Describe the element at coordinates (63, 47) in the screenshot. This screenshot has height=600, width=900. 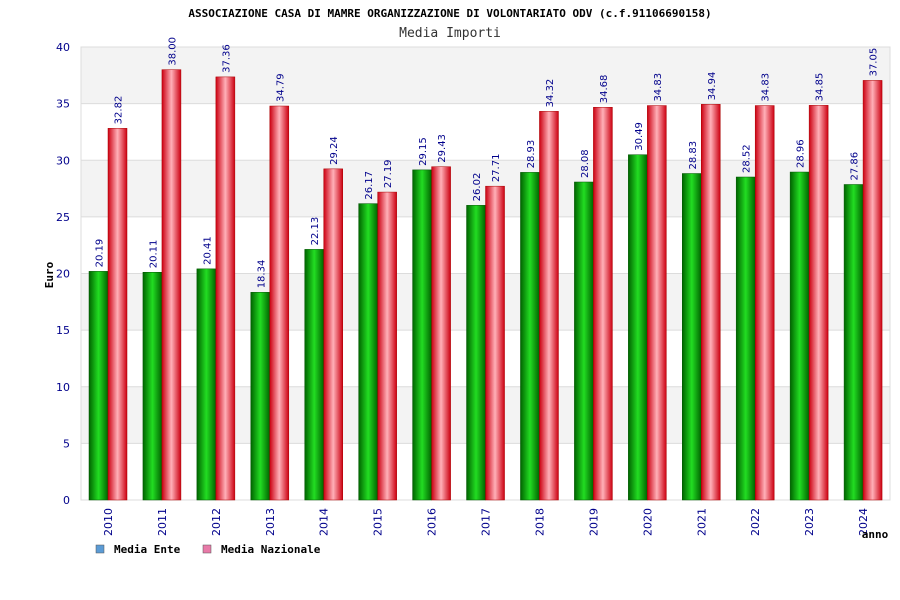
I see `y-tick-label: 40` at that location.